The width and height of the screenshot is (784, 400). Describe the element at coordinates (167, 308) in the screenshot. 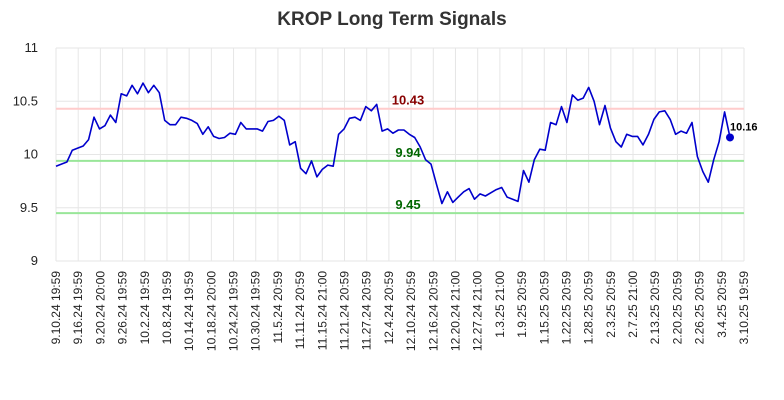

I see `x-tick-label: 10.8.24 19:59` at that location.